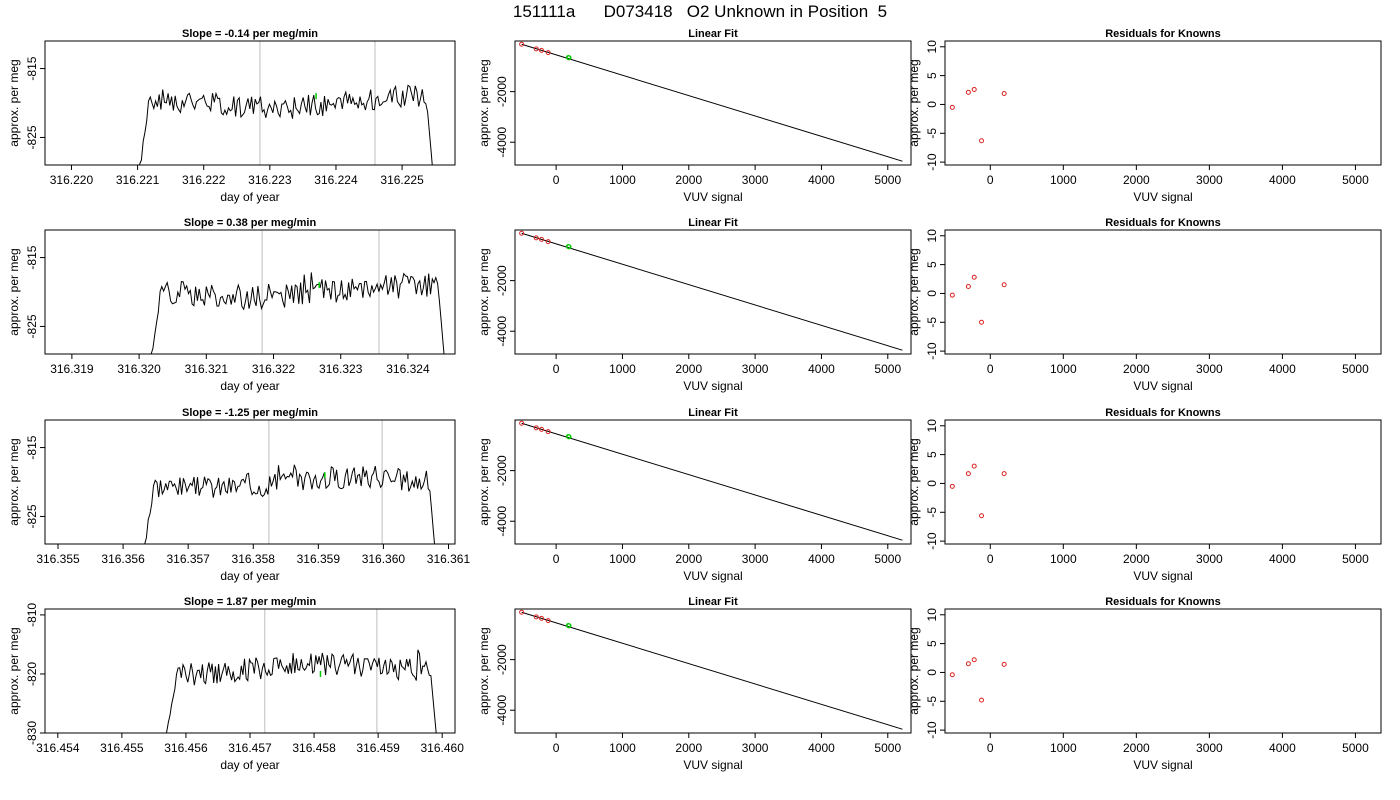 This screenshot has height=800, width=1400. Describe the element at coordinates (402, 180) in the screenshot. I see `x-tick-label: 316.225` at that location.